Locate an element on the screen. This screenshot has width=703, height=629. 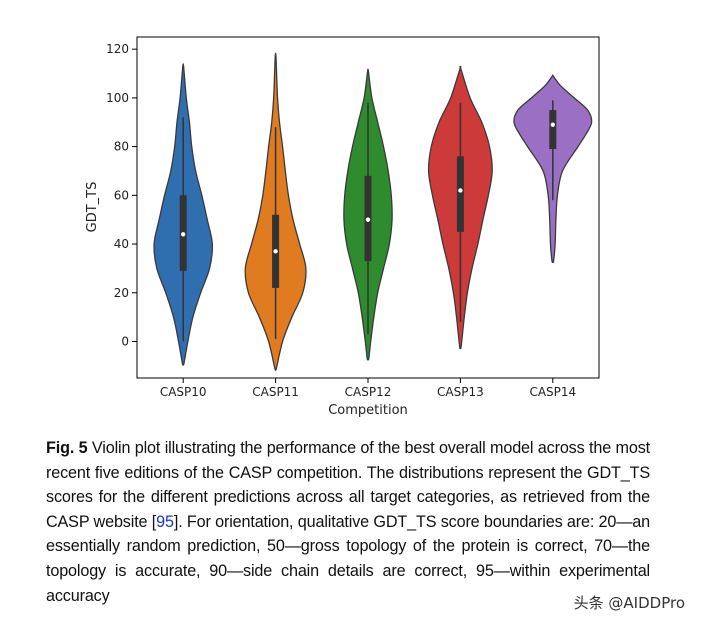
caption-label: Fig. 5 is located at coordinates (67, 448).